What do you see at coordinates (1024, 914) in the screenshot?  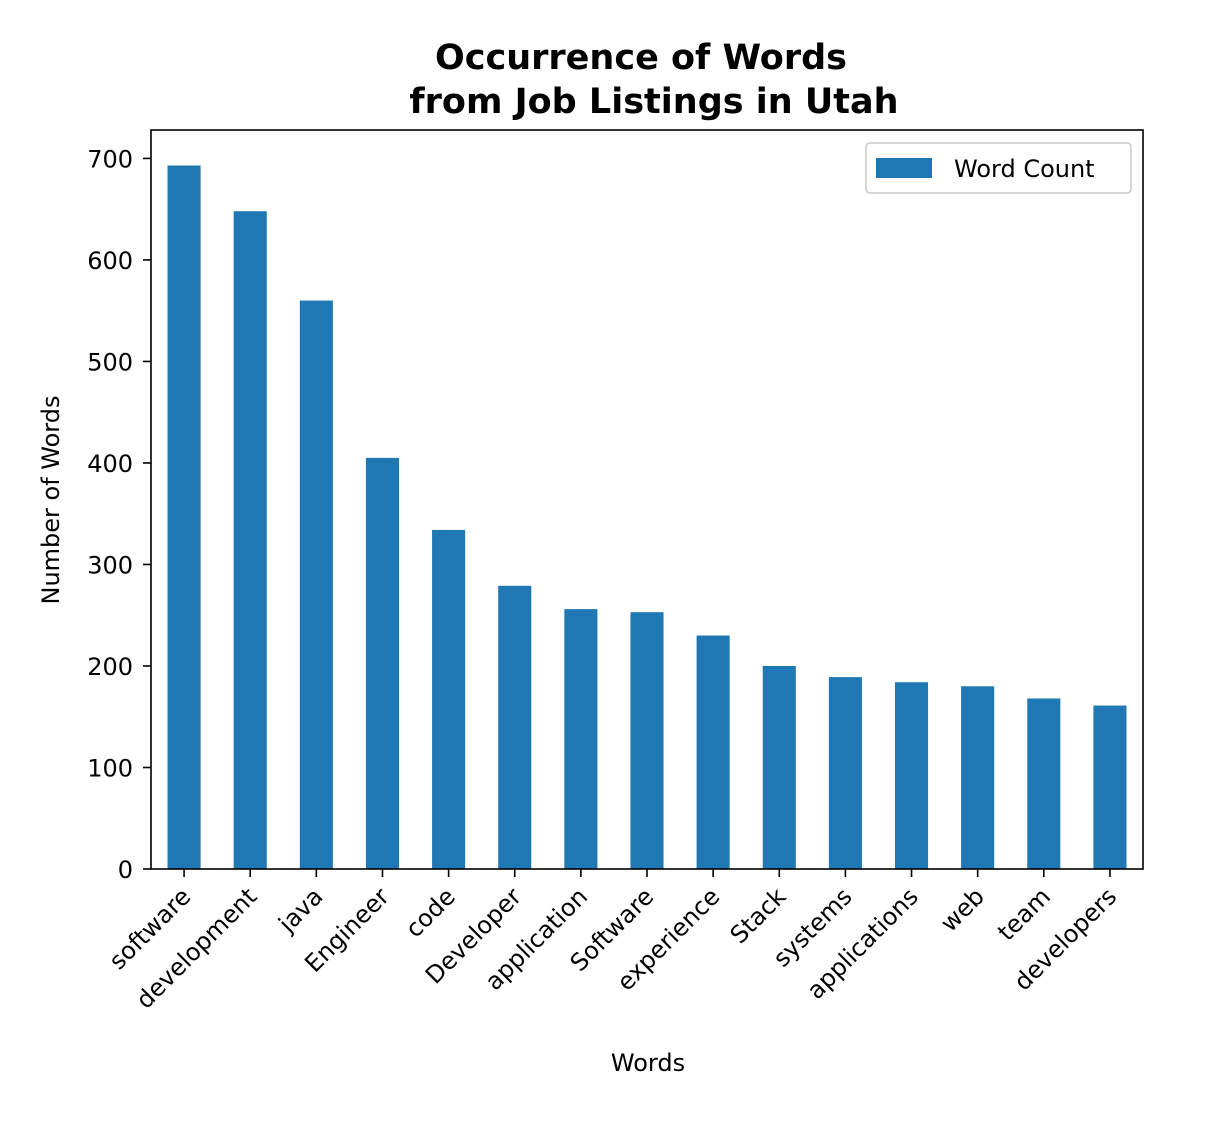 I see `x-tick-label: team` at bounding box center [1024, 914].